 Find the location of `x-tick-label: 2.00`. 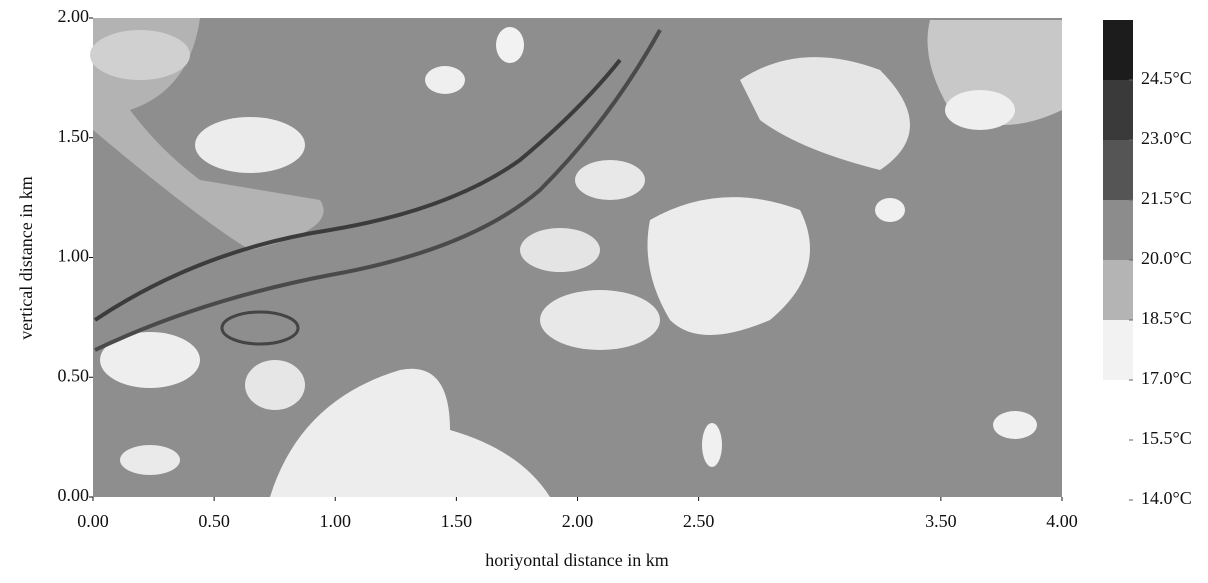

x-tick-label: 2.00 is located at coordinates (578, 521).